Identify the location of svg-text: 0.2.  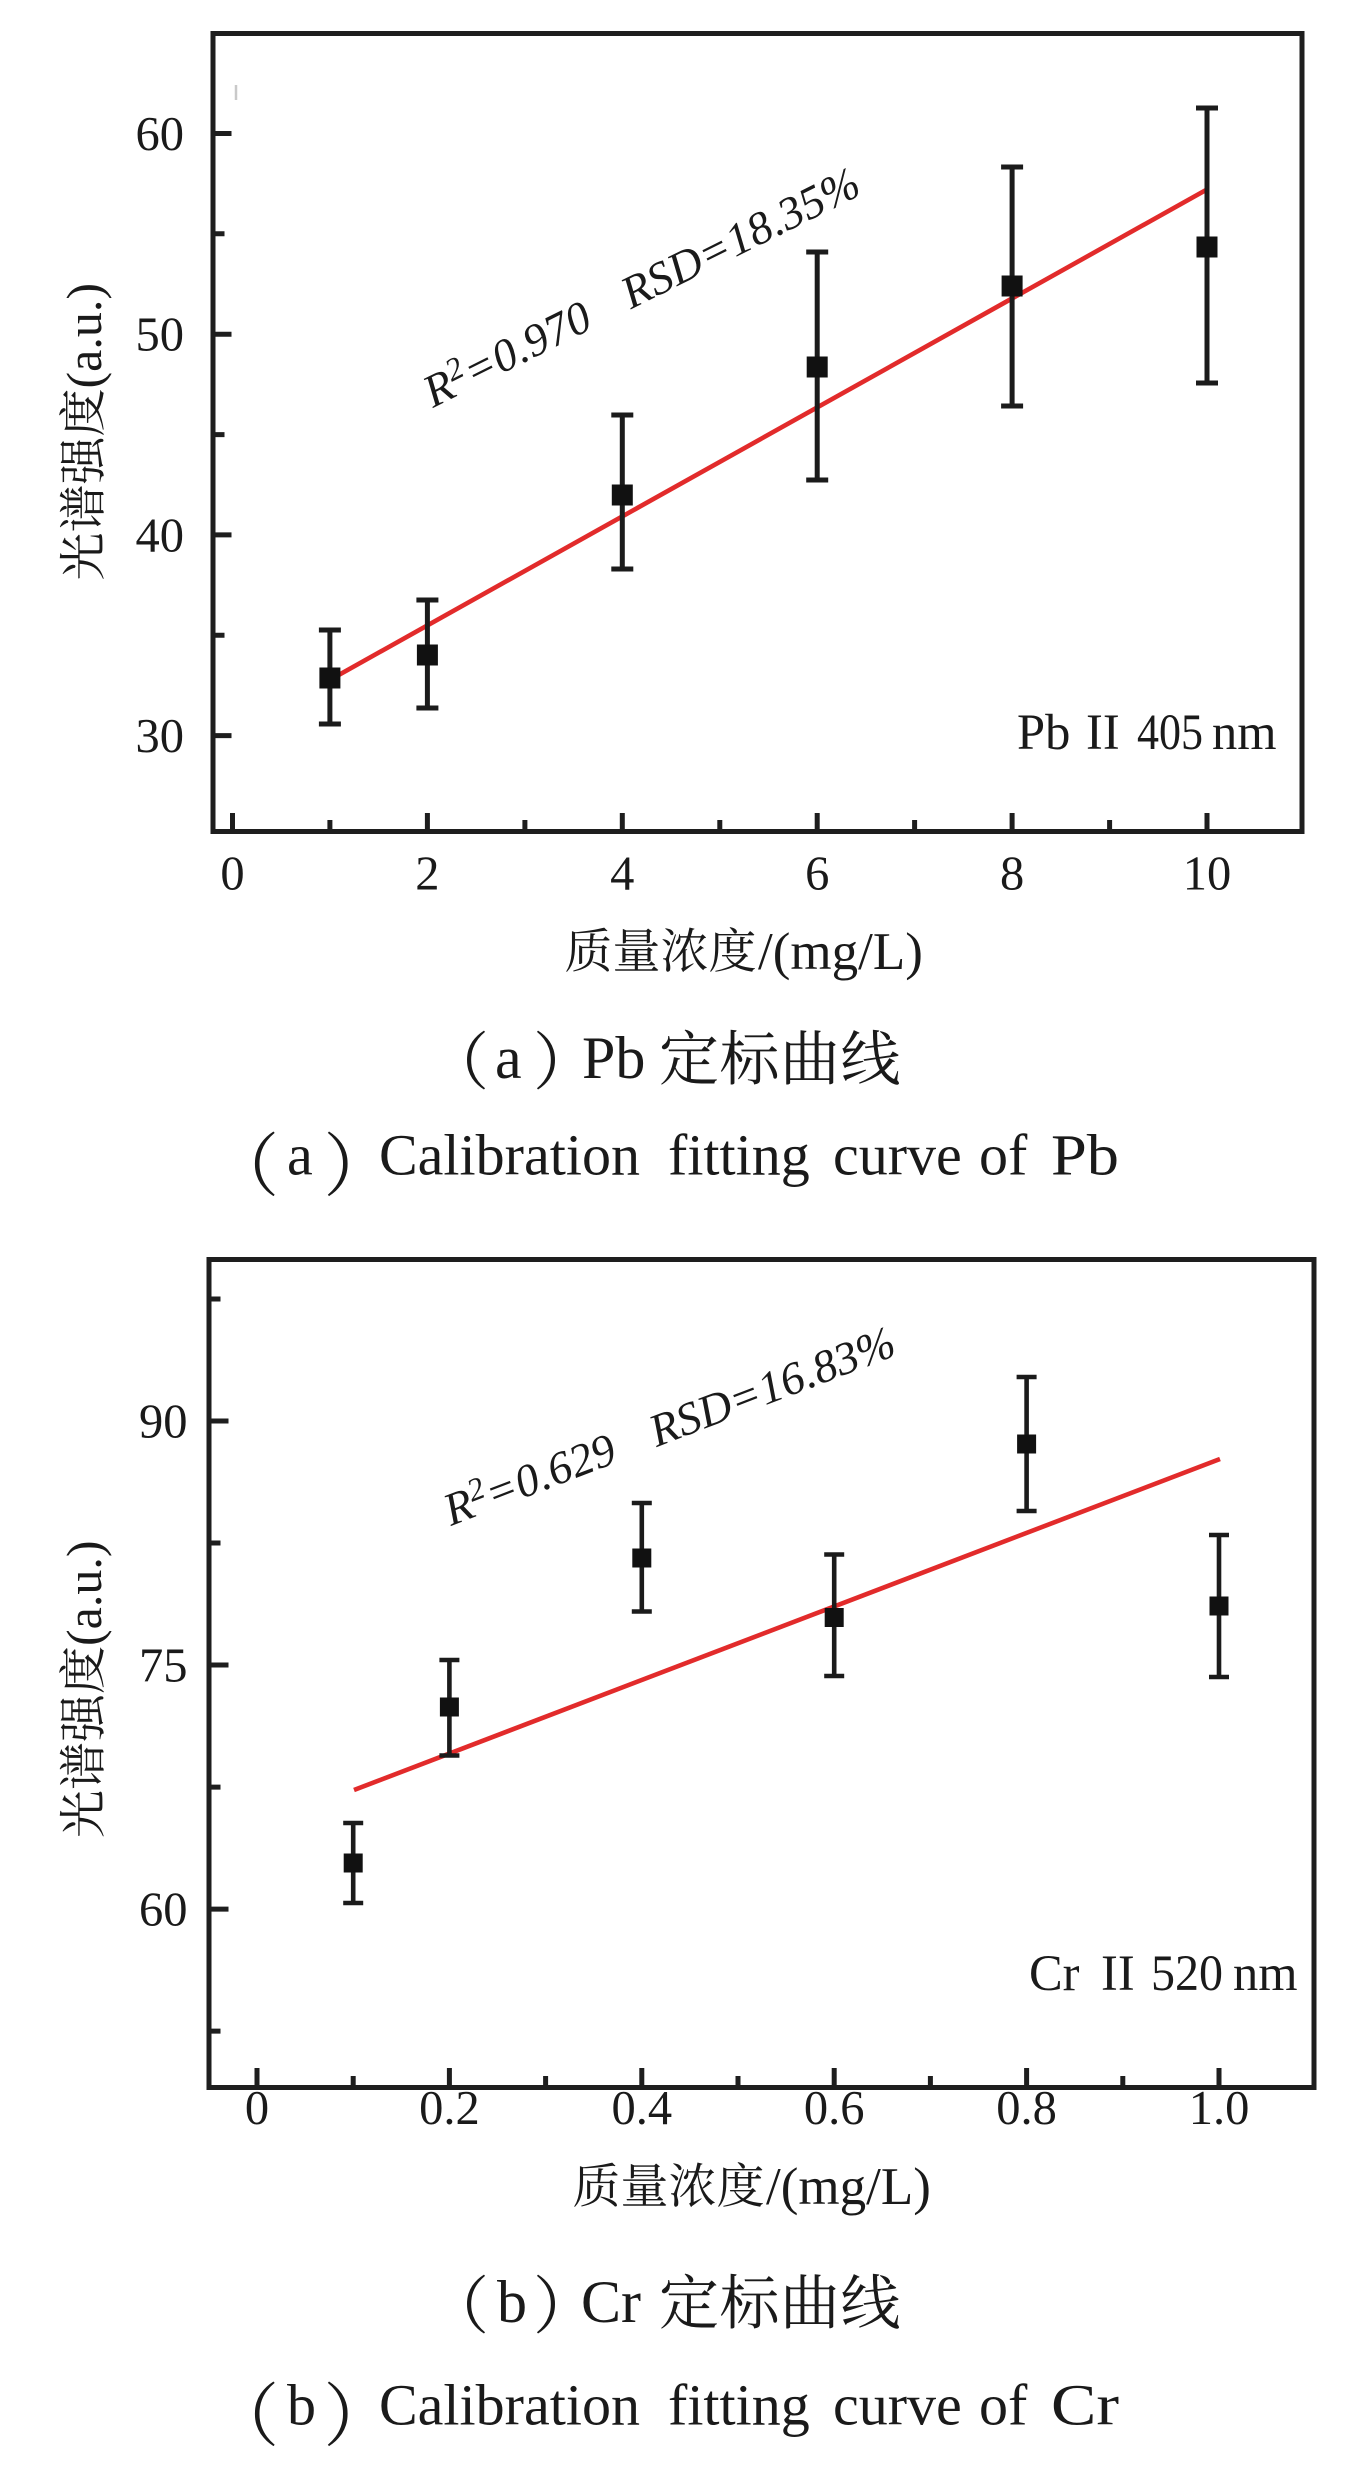
(449, 2108).